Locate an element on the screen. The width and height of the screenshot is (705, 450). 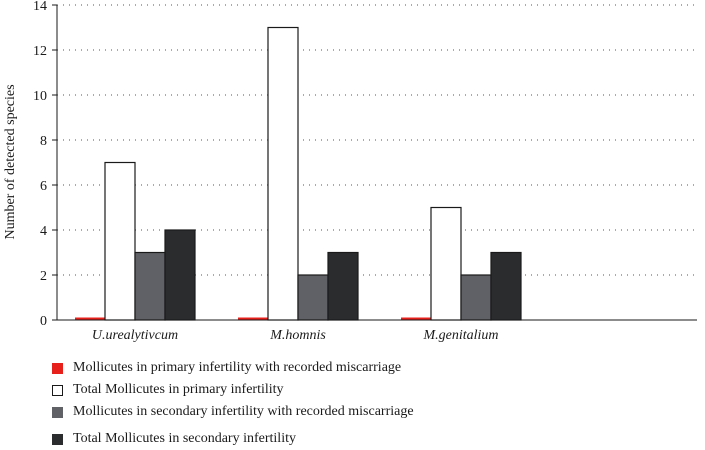
y-tick-label: 10 is located at coordinates (40, 96).